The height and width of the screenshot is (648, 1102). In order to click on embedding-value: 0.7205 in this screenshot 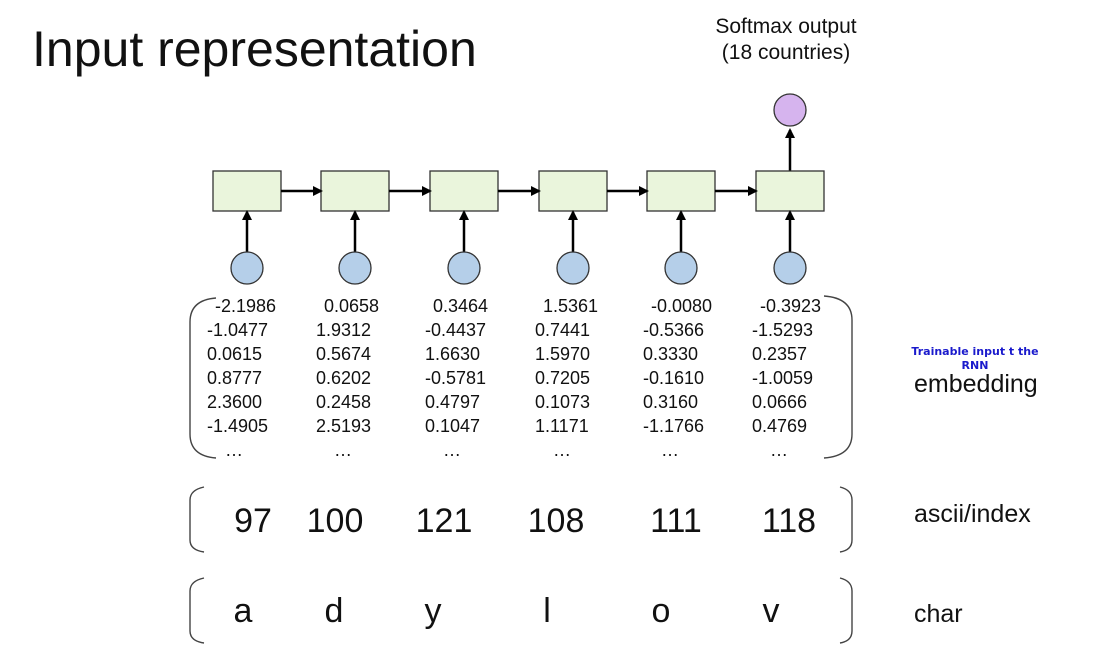, I will do `click(562, 378)`.